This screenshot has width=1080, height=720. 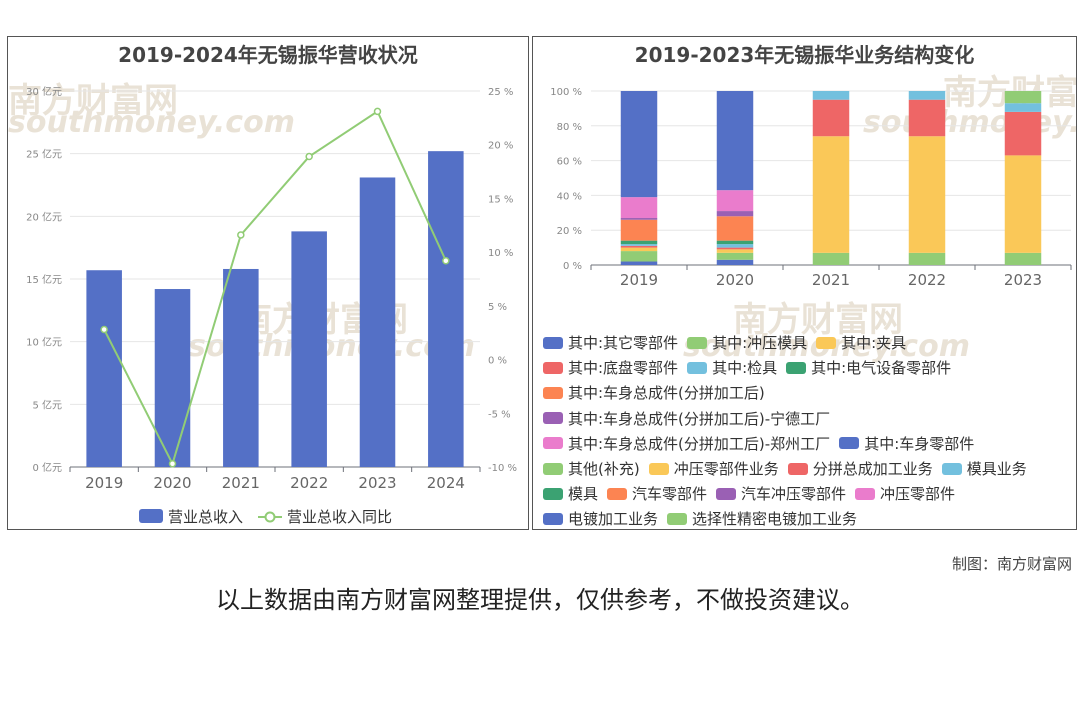 What do you see at coordinates (794, 494) in the screenshot?
I see `legend-label: 汽车冲压零部件` at bounding box center [794, 494].